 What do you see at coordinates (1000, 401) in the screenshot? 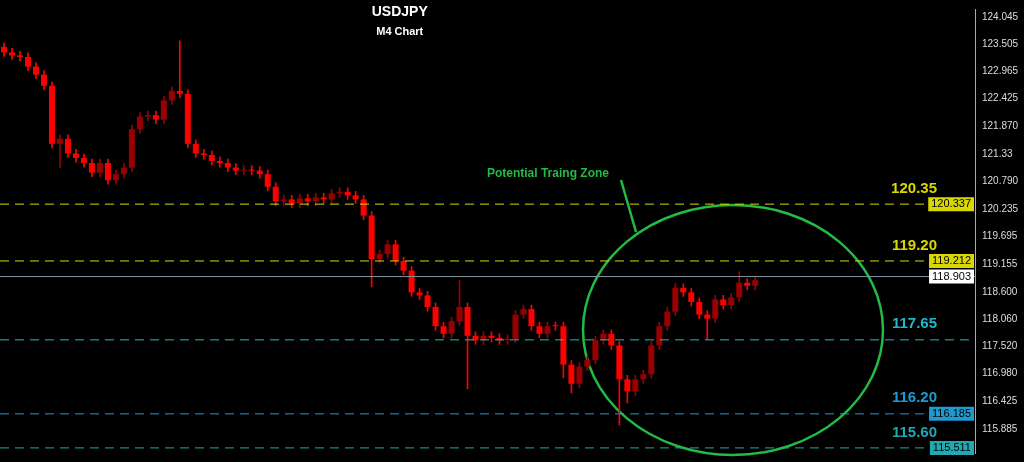
I see `y-tick-label: 116.425` at bounding box center [1000, 401].